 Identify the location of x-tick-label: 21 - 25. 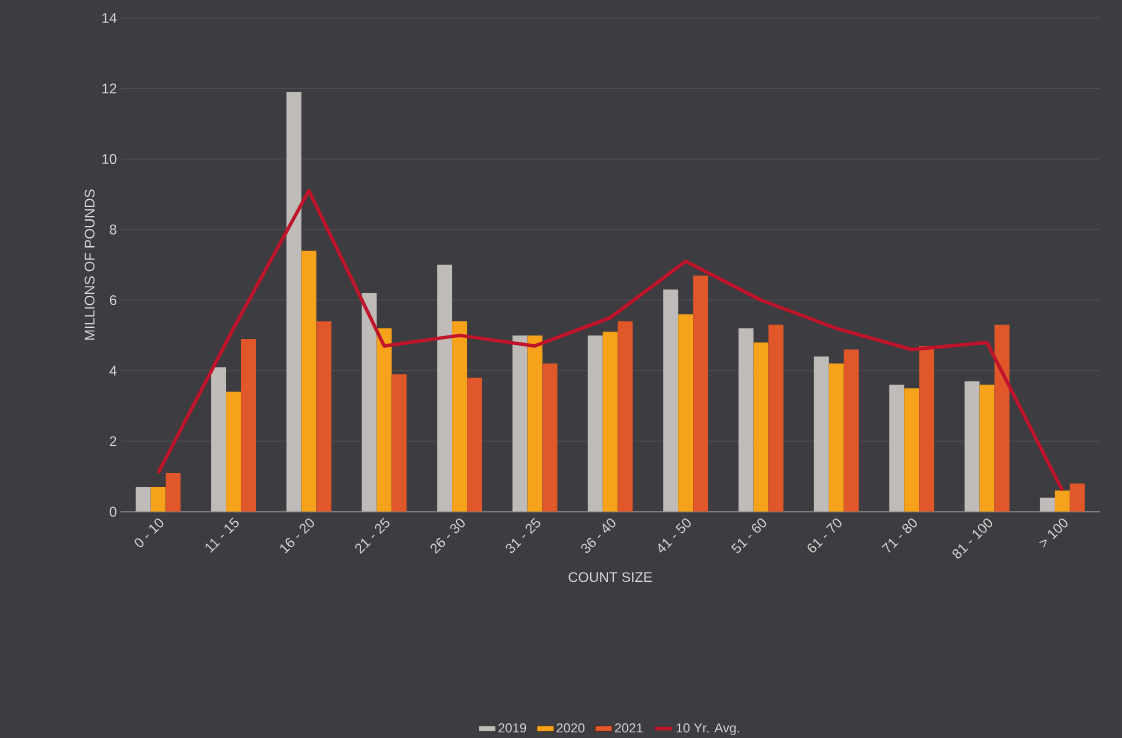
(372, 535).